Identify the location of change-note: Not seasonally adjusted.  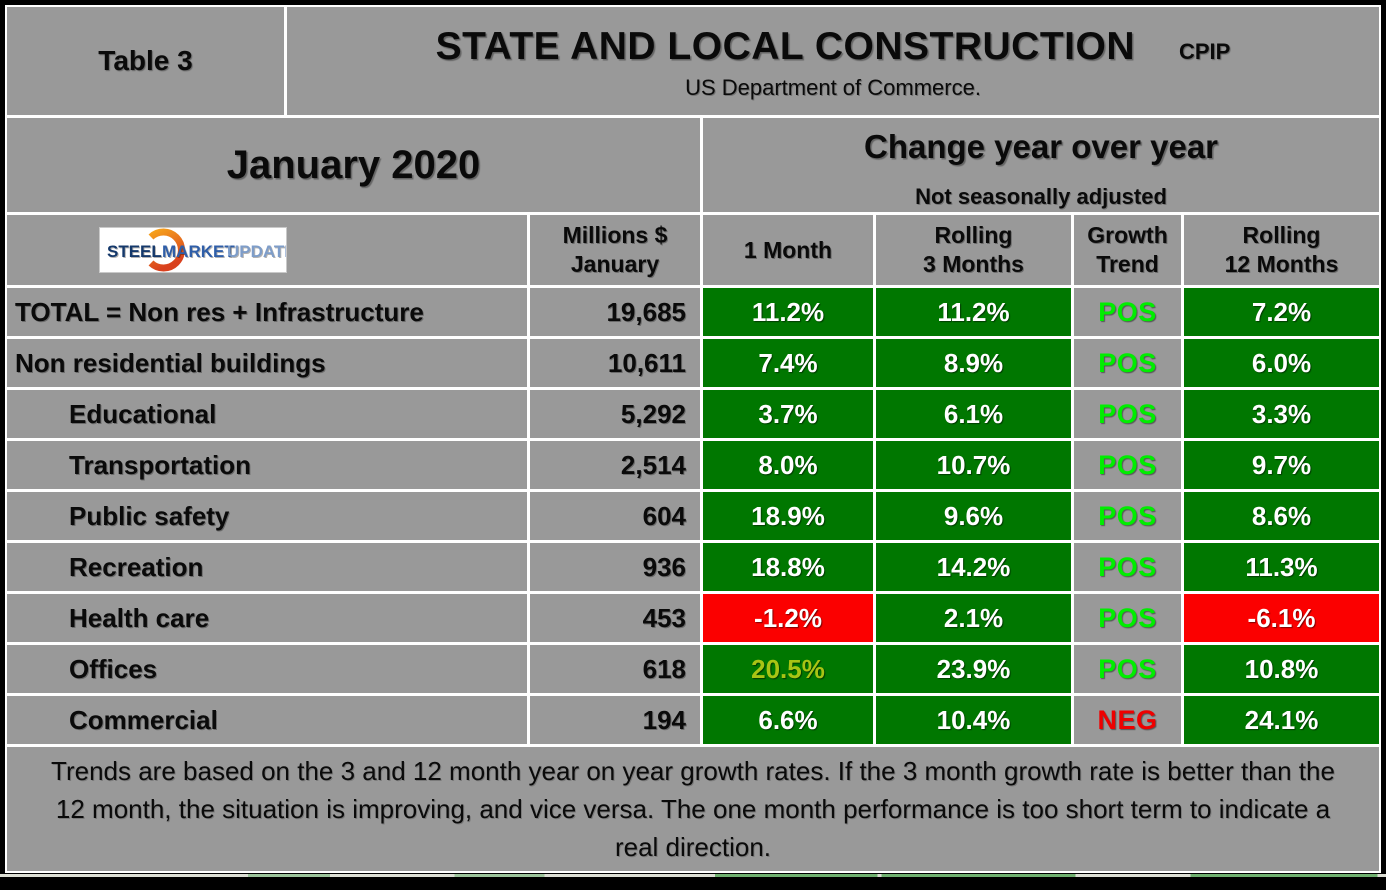
(1041, 196).